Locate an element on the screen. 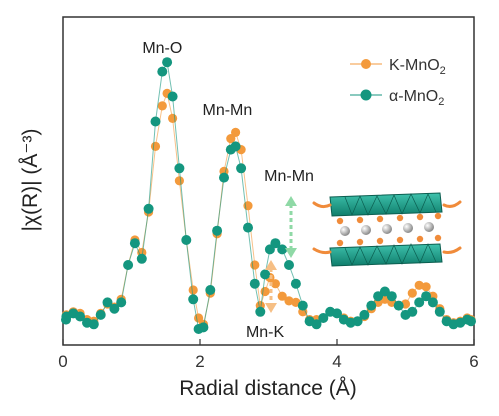  y-axis-title: |χ(R)| (Å⁻³) is located at coordinates (30, 180).